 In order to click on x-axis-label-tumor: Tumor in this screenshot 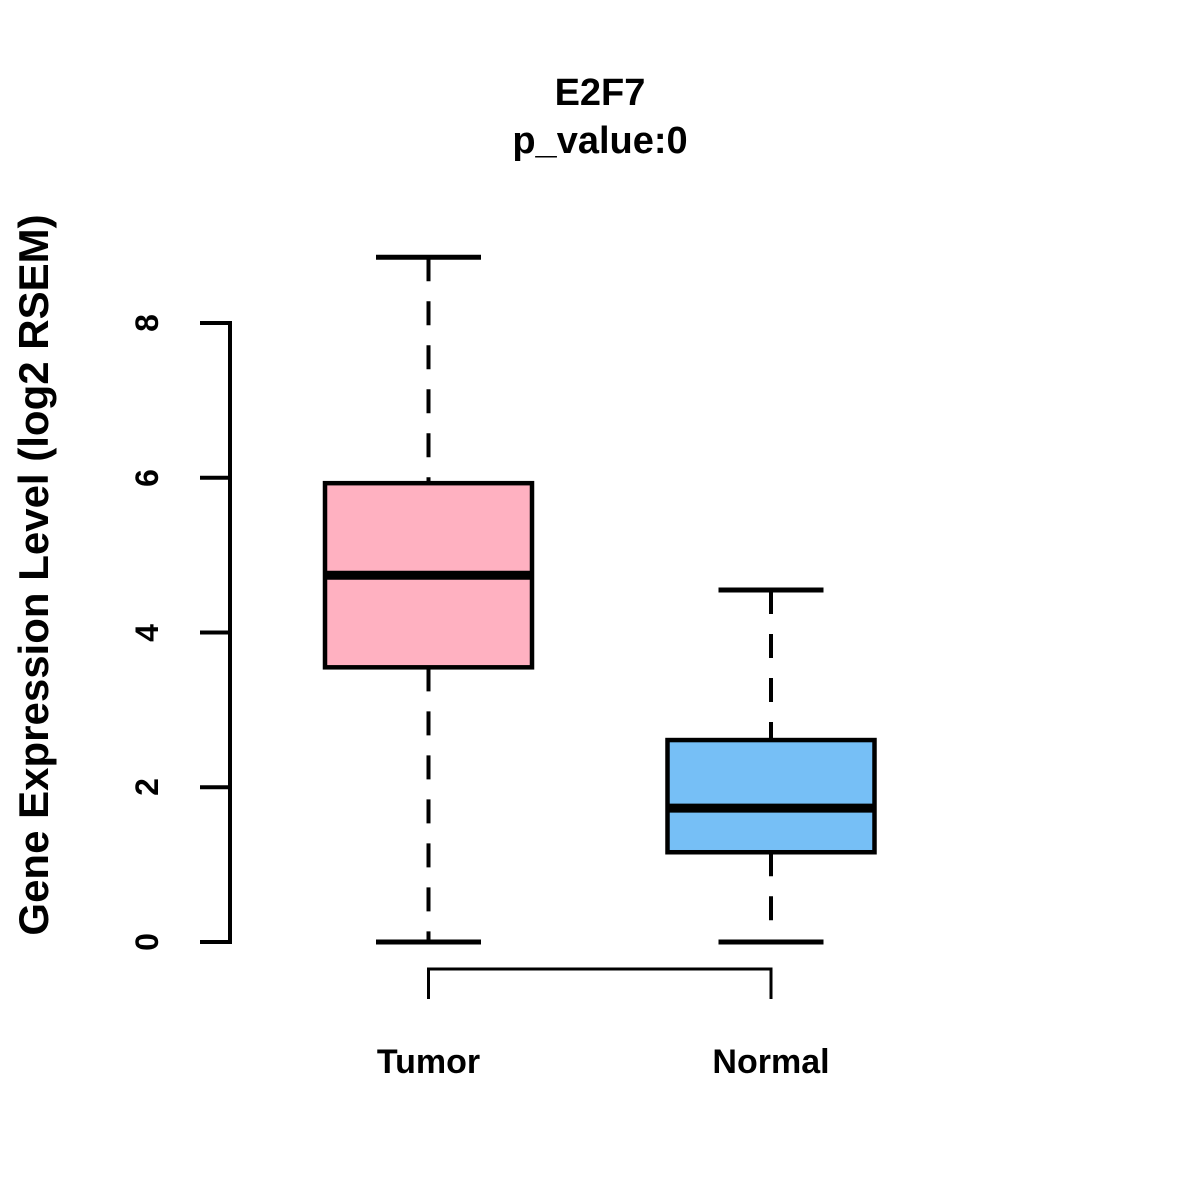, I will do `click(428, 1062)`.